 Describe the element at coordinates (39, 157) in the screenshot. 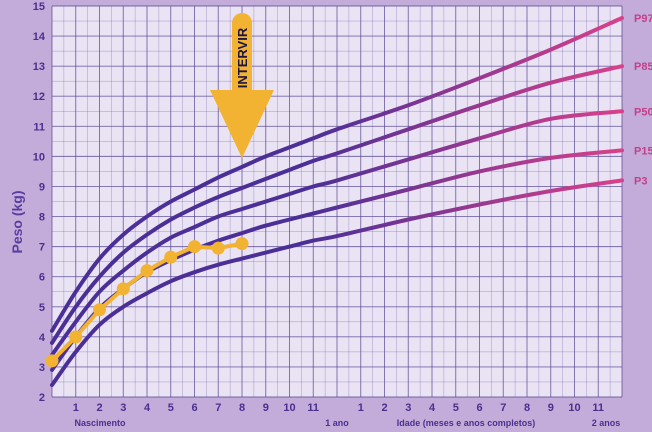

I see `y-tick-label: 10` at that location.